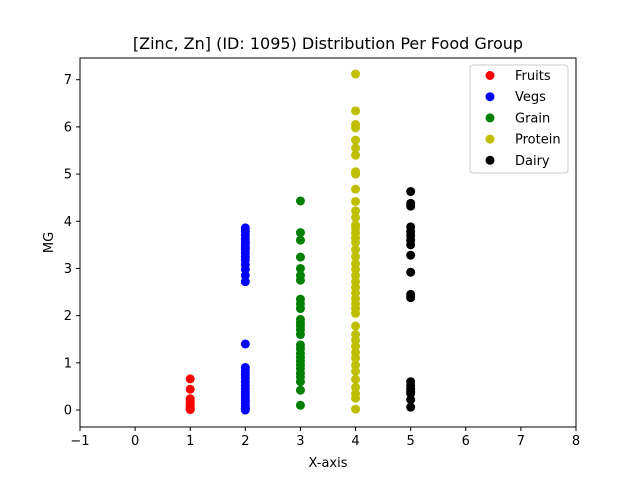 This screenshot has width=640, height=480. I want to click on y-tick-label: 3, so click(68, 269).